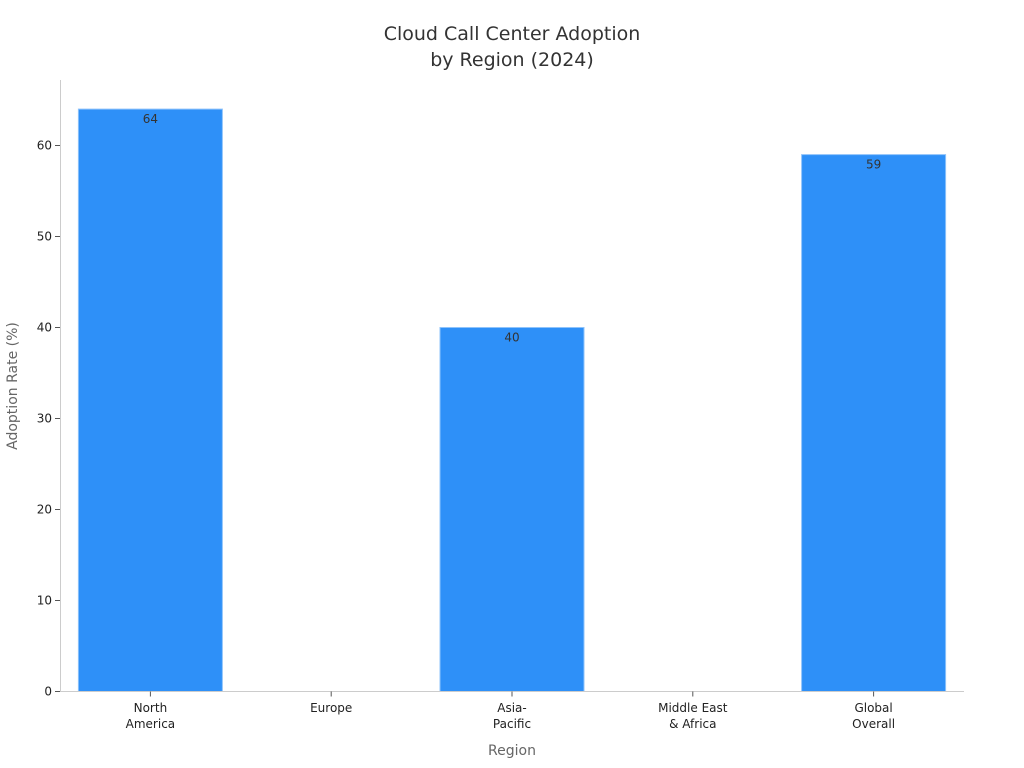 The width and height of the screenshot is (1024, 768). I want to click on y-tick-label-1: 10, so click(44, 601).